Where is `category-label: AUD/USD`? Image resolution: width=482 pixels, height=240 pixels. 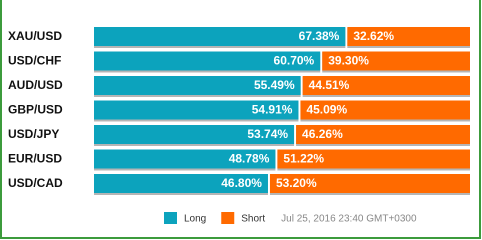 category-label: AUD/USD is located at coordinates (35, 85).